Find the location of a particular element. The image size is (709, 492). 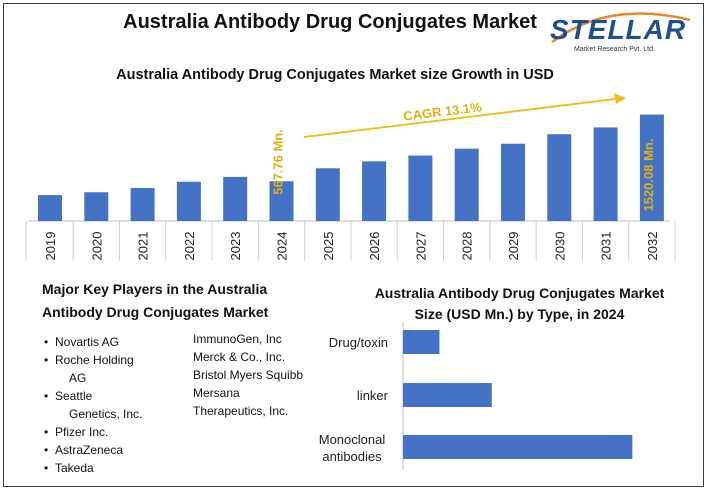

player-item: Roche Holding AG is located at coordinates (114, 369).